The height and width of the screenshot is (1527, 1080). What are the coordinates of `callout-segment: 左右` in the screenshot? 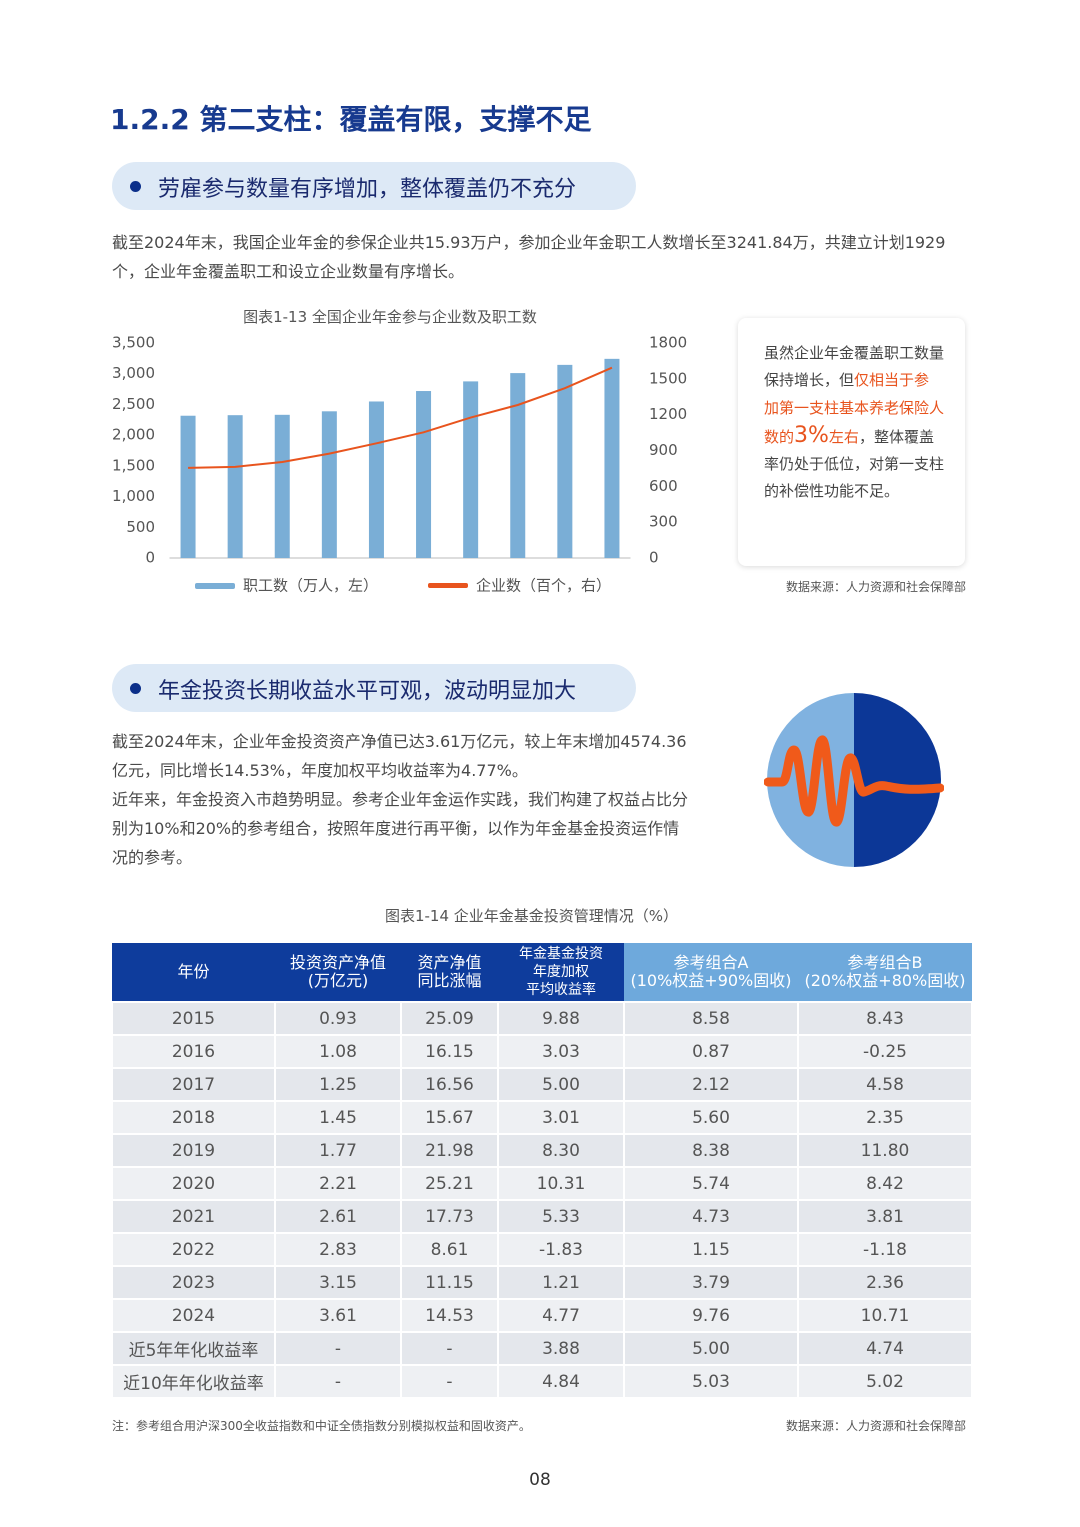 It's located at (843, 436).